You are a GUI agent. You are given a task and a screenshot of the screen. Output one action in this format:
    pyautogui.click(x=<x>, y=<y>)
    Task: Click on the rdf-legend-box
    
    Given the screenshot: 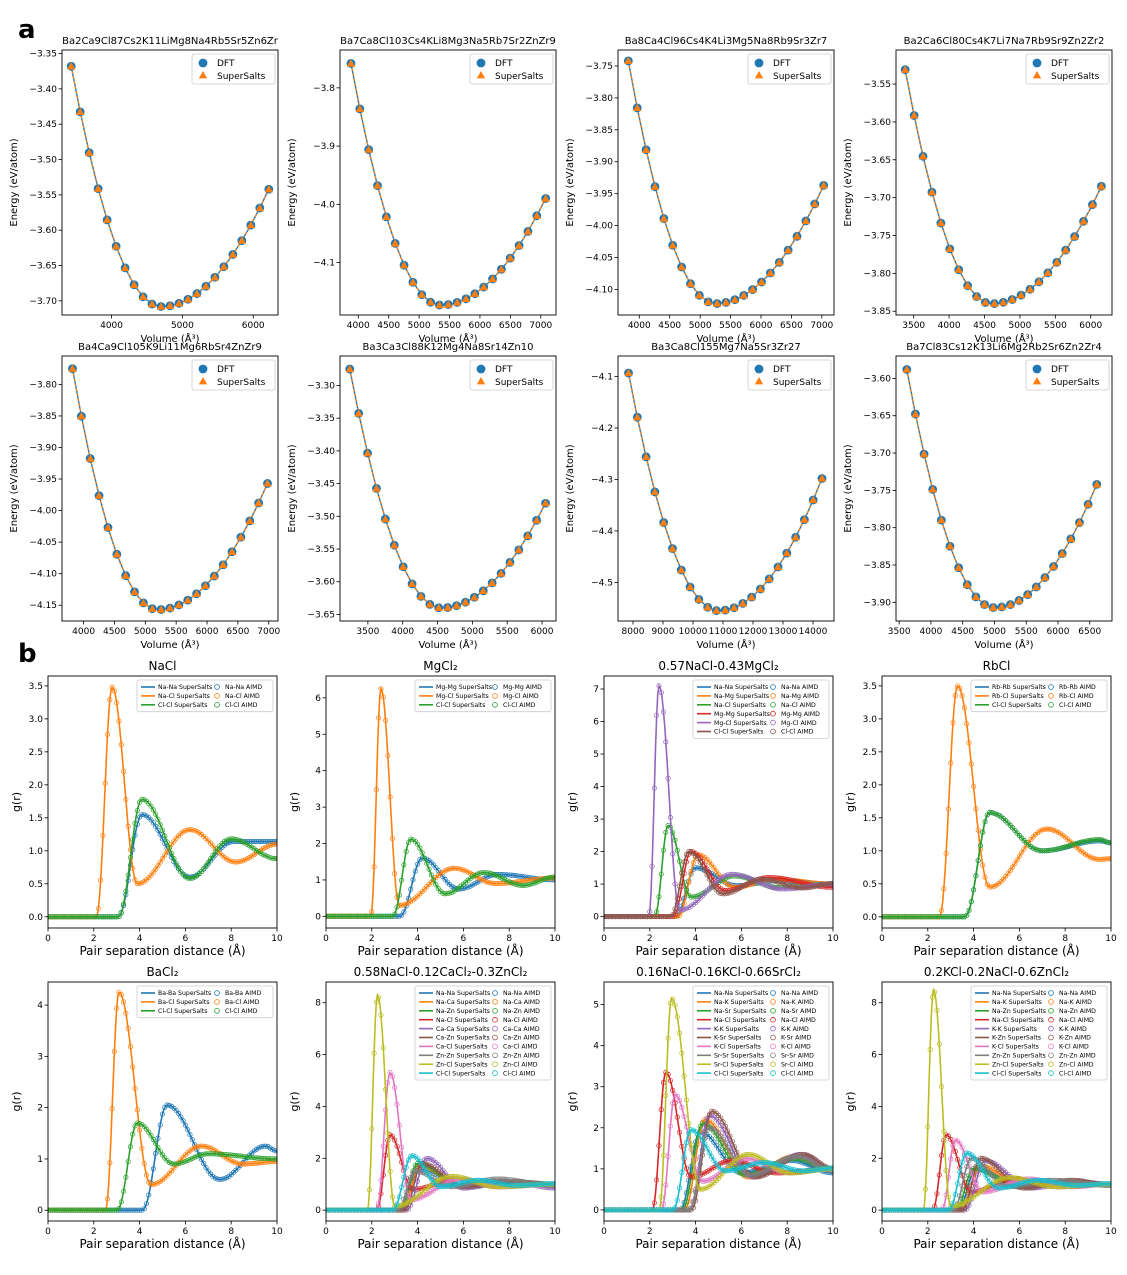 What is the action you would take?
    pyautogui.click(x=483, y=696)
    